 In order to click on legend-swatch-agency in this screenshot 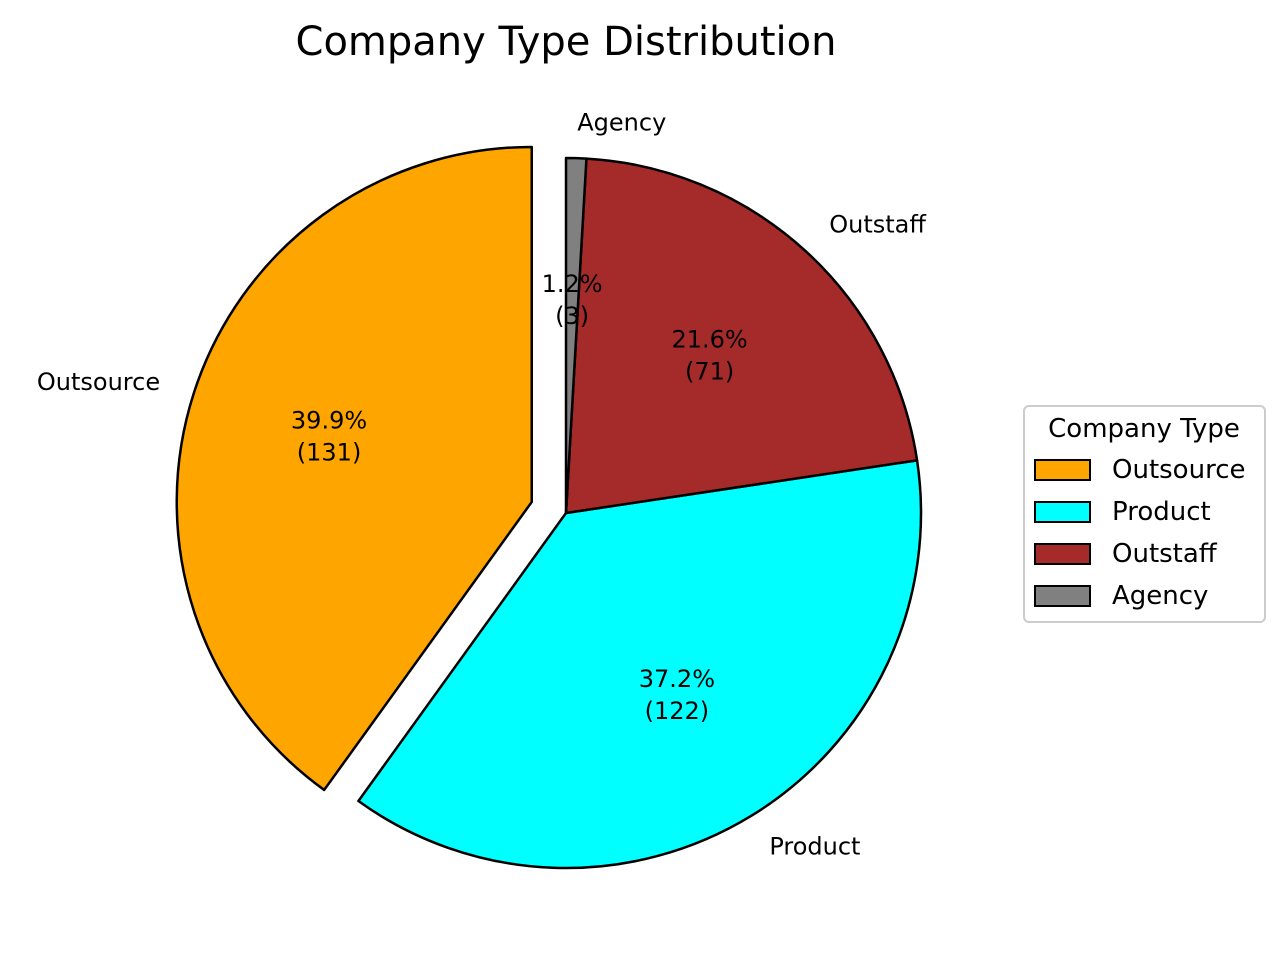, I will do `click(1062, 596)`.